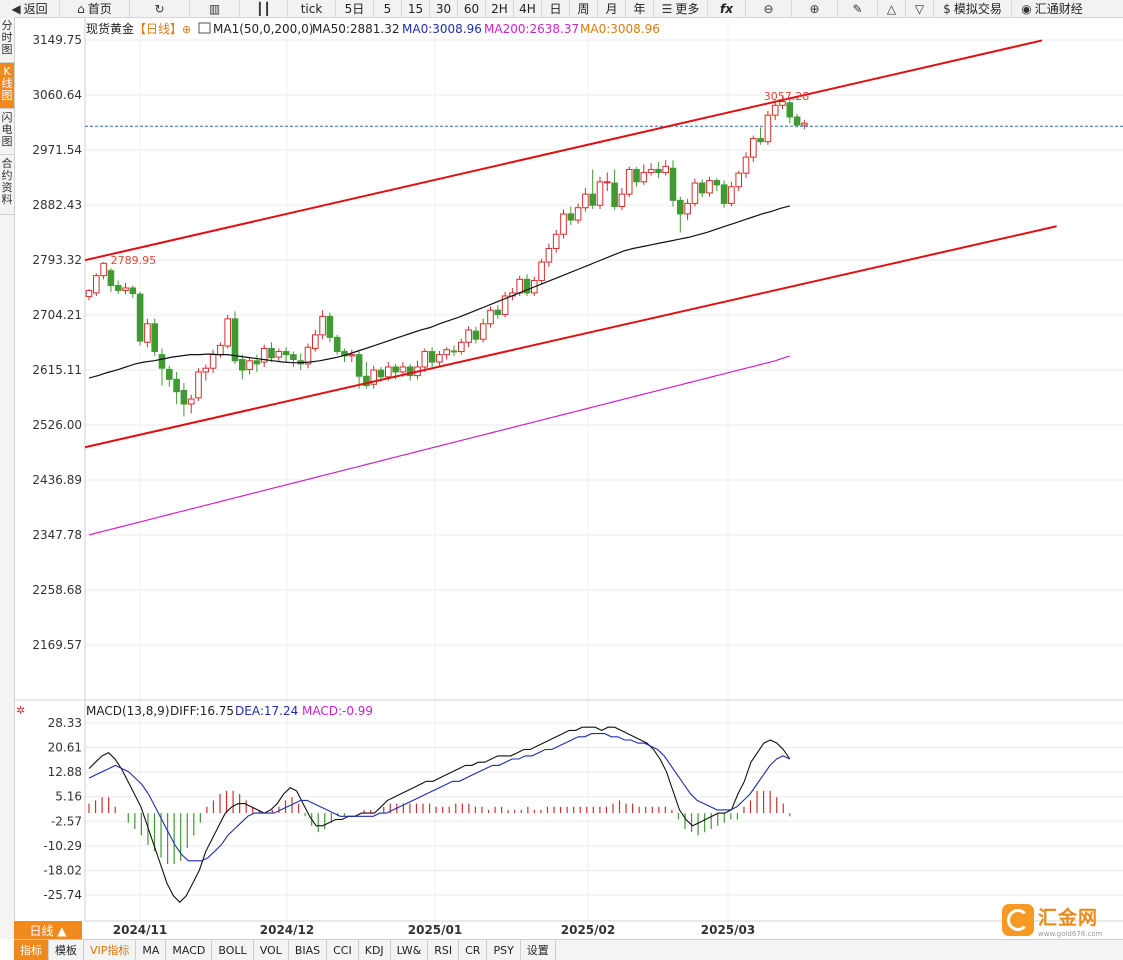  Describe the element at coordinates (528, 8) in the screenshot. I see `h4-button: 4H` at that location.